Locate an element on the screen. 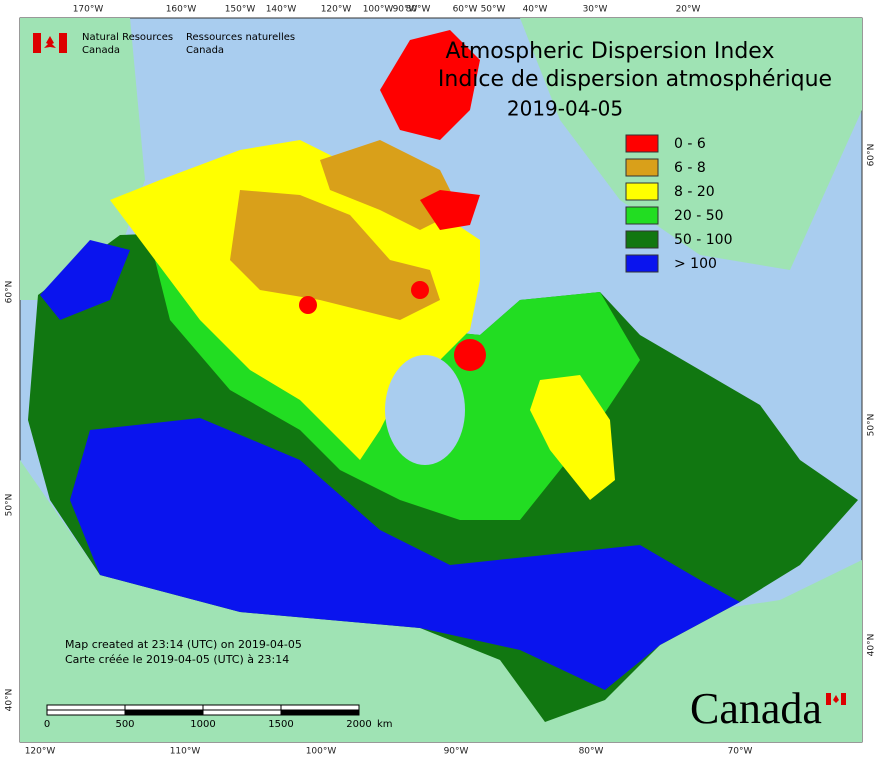 Image resolution: width=880 pixels, height=764 pixels. land-8-20-quebec is located at coordinates (572, 437).